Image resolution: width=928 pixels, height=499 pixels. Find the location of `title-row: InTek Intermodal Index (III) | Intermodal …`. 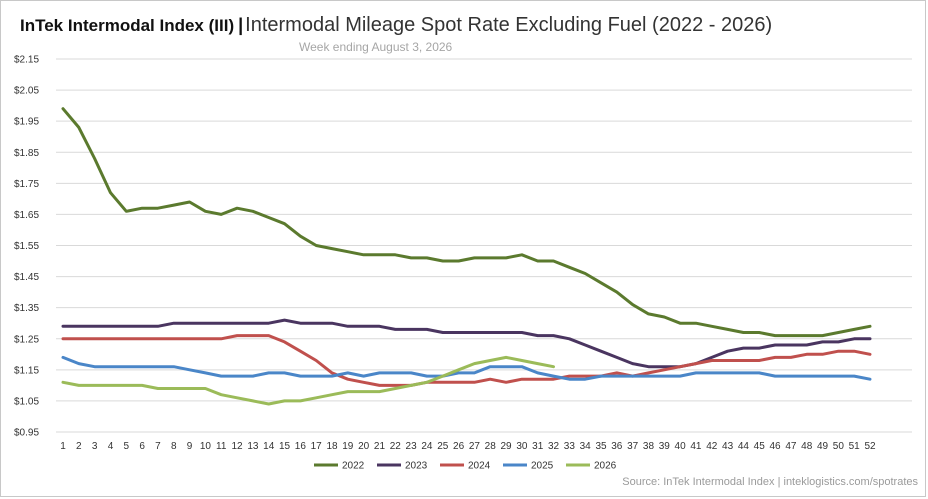

title-row: InTek Intermodal Index (III) | Intermodal … is located at coordinates (396, 25).